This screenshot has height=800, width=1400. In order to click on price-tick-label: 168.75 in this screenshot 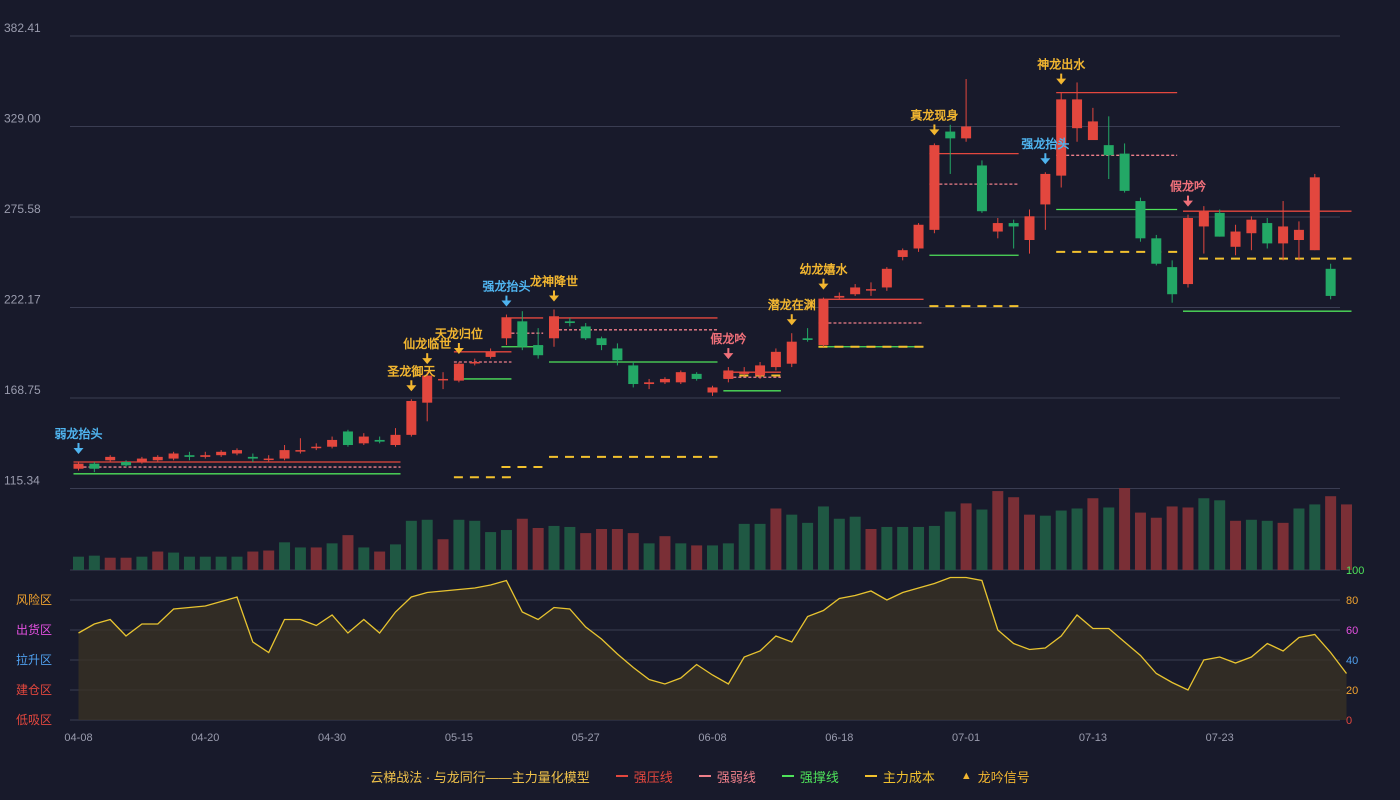, I will do `click(22, 390)`.